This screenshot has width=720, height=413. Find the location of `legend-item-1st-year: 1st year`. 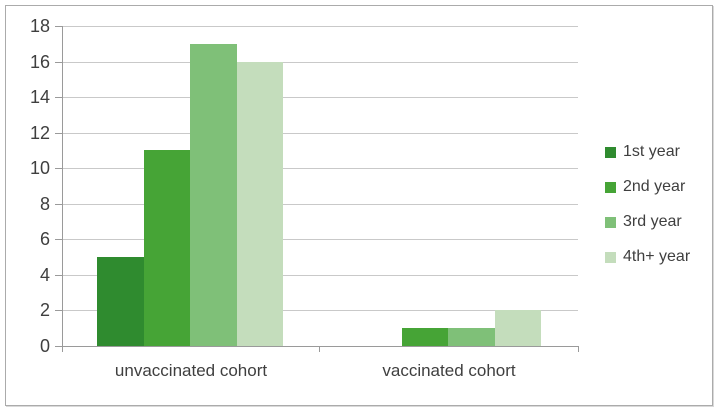

legend-item-1st-year: 1st year is located at coordinates (647, 152).